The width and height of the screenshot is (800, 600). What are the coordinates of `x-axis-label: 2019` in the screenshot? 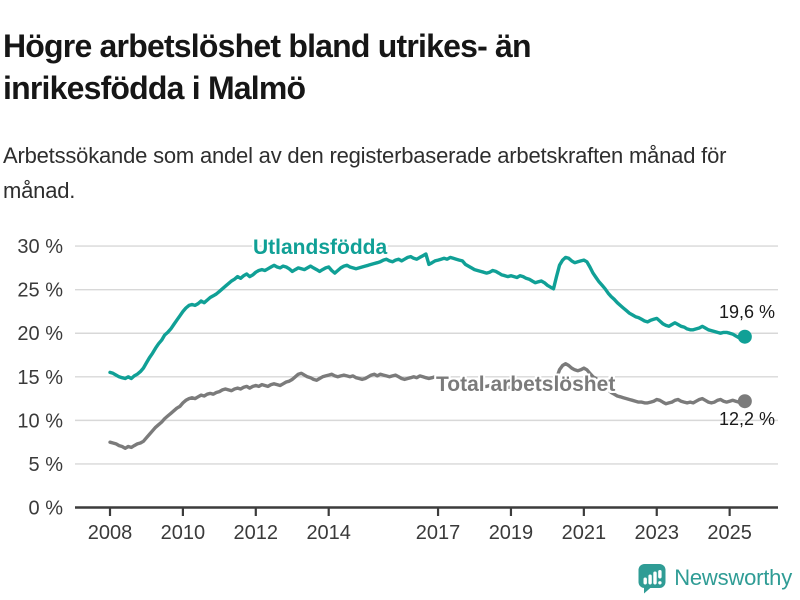 It's located at (511, 533).